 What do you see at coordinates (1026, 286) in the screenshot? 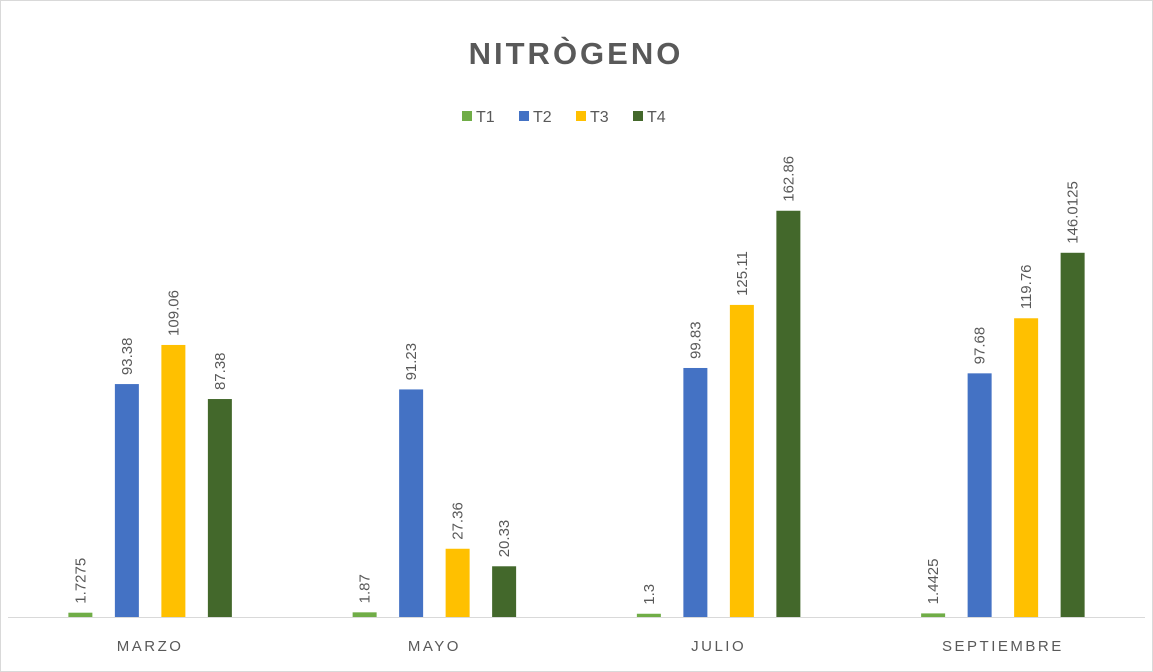
I see `data-label: 119.76` at bounding box center [1026, 286].